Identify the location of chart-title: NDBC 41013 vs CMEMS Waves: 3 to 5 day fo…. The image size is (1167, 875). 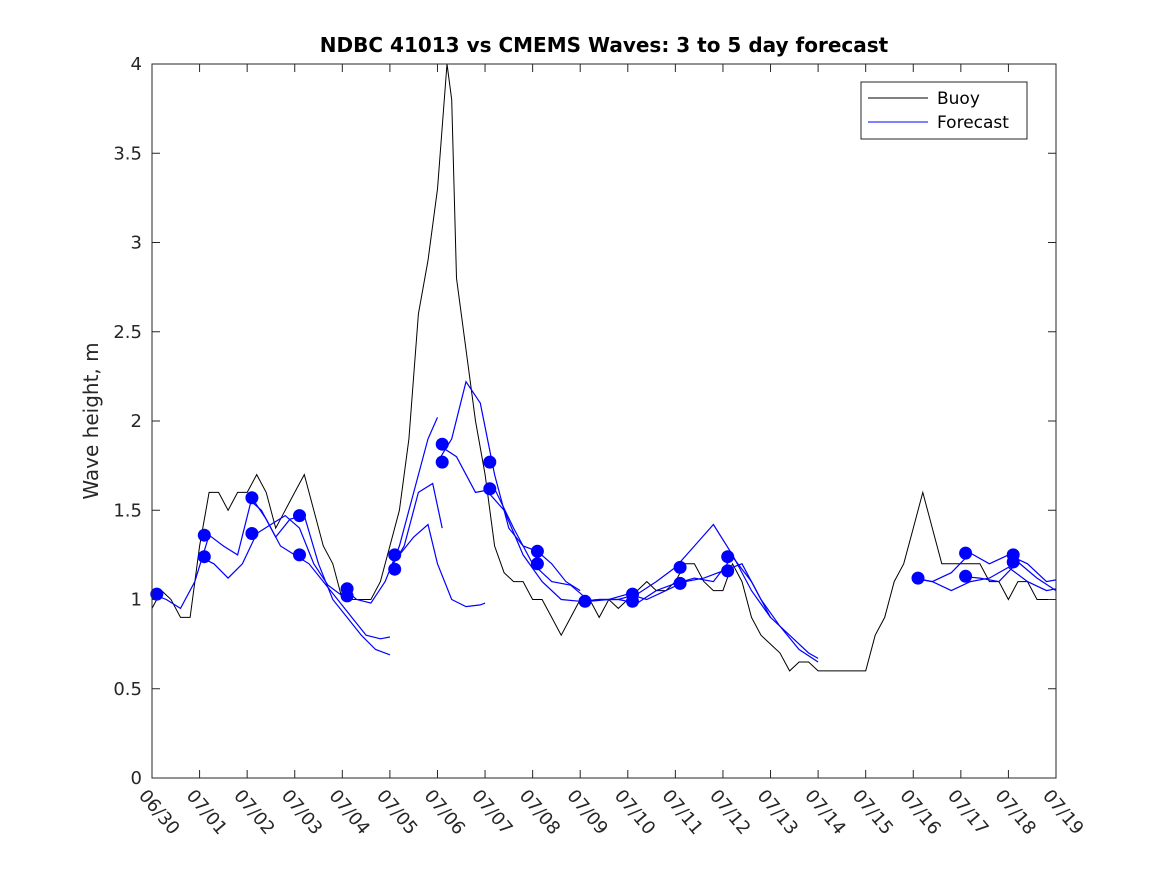
(604, 45).